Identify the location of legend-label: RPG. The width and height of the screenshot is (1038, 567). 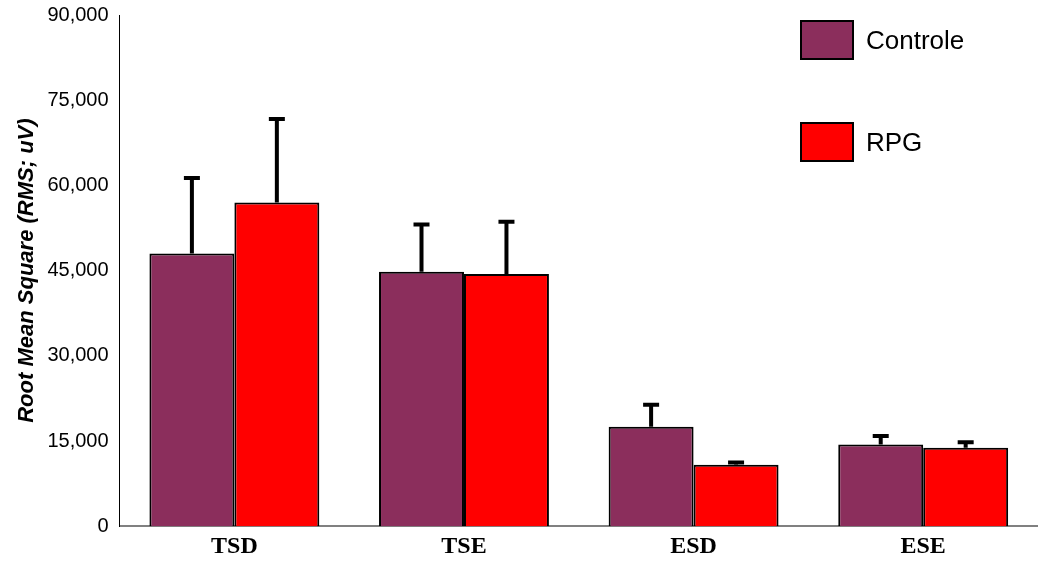
(894, 142).